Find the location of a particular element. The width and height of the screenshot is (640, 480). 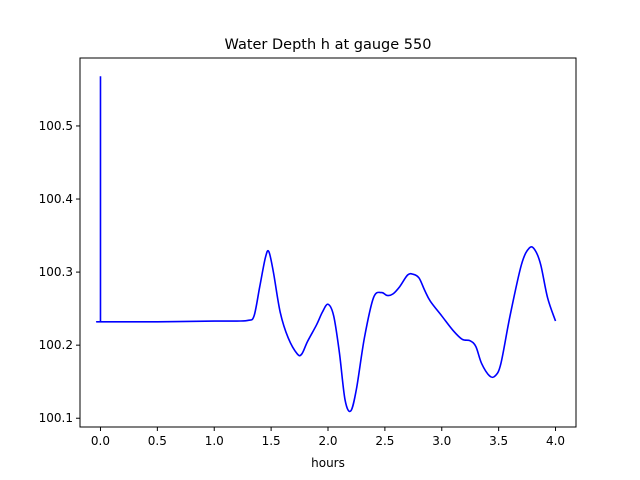

x-tick-label: 0.0 is located at coordinates (100, 441).